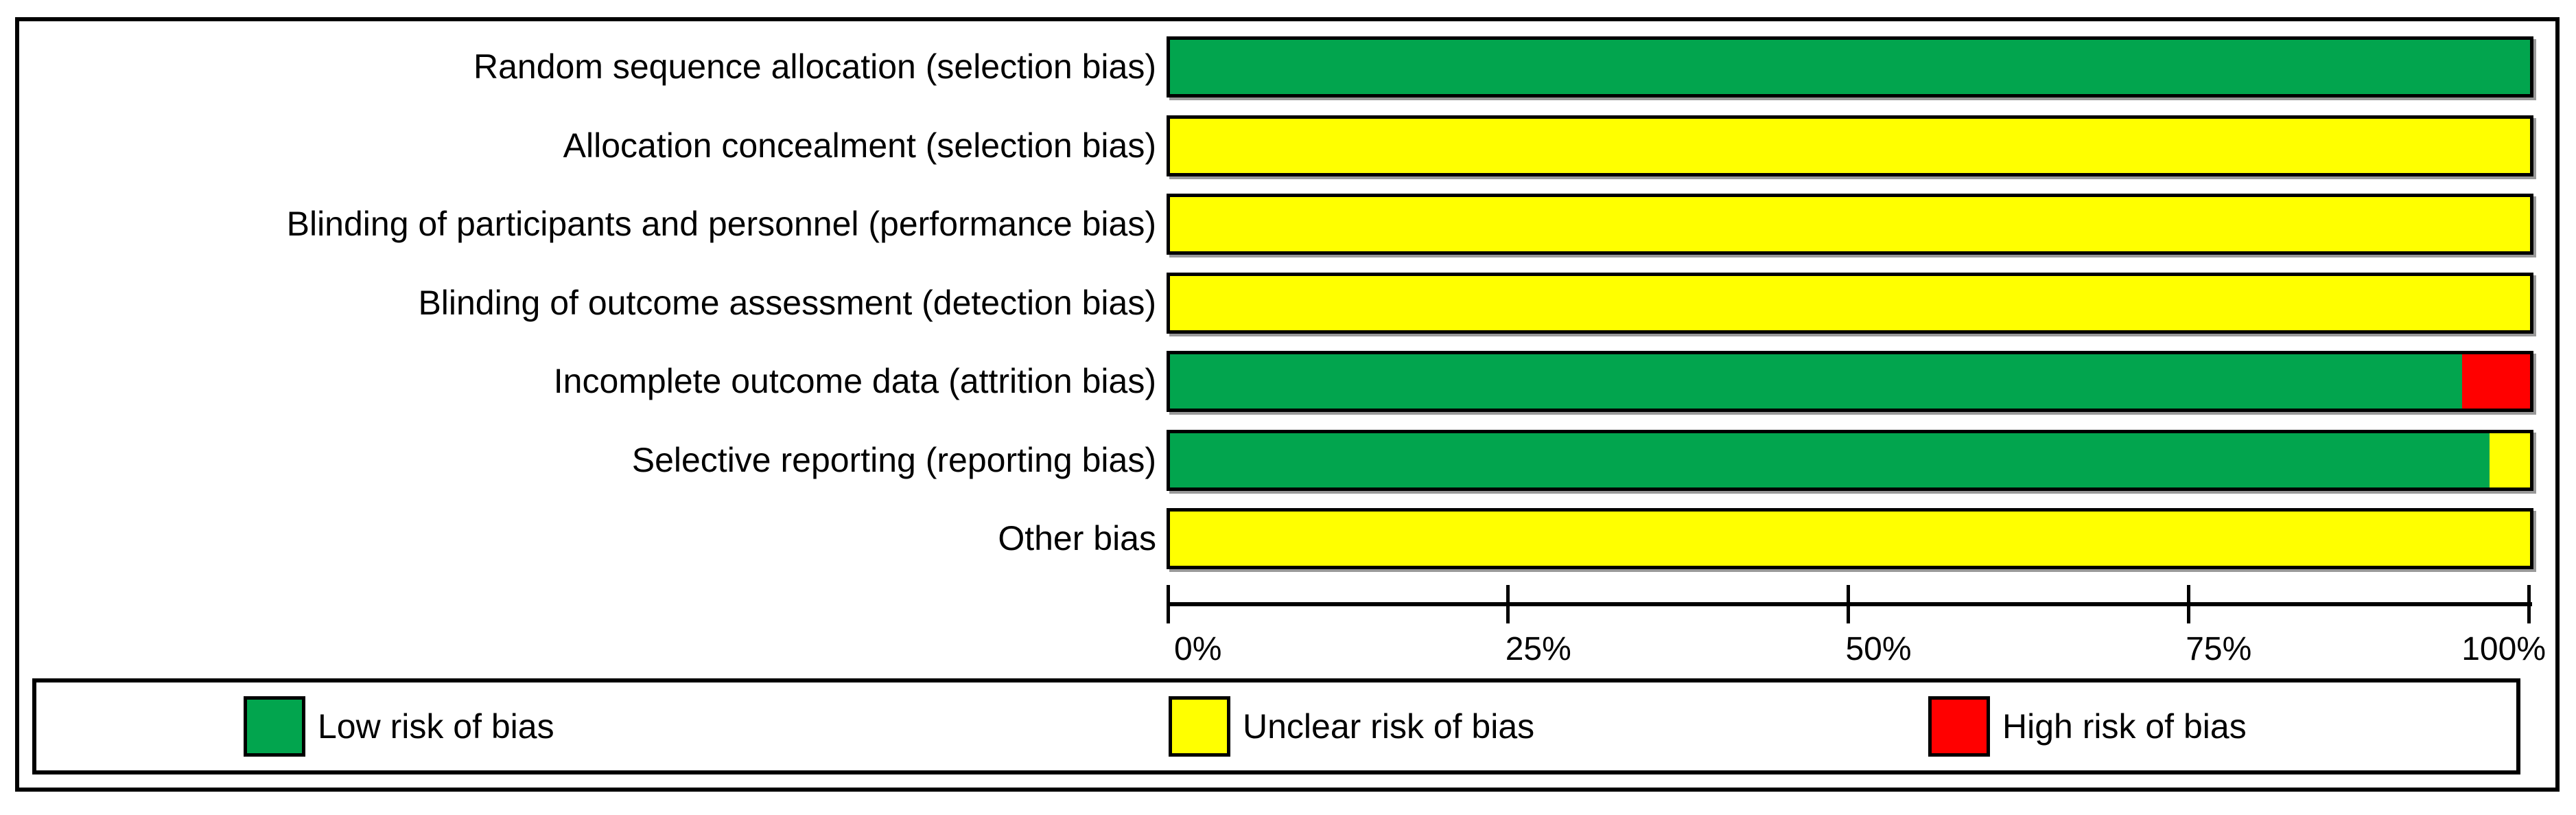 The height and width of the screenshot is (815, 2576). Describe the element at coordinates (1878, 649) in the screenshot. I see `axis-tick-label: 50%` at that location.